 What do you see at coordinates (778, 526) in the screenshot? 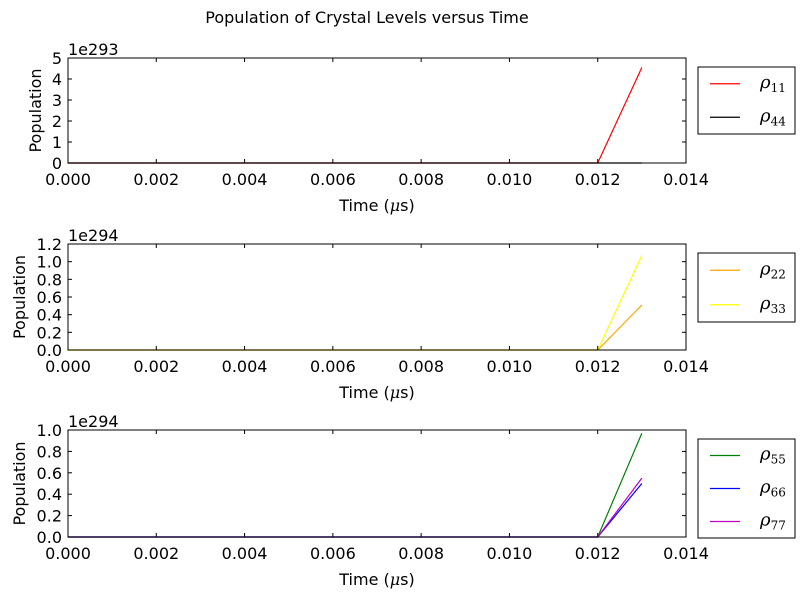
I see `legend-subscript: 77` at bounding box center [778, 526].